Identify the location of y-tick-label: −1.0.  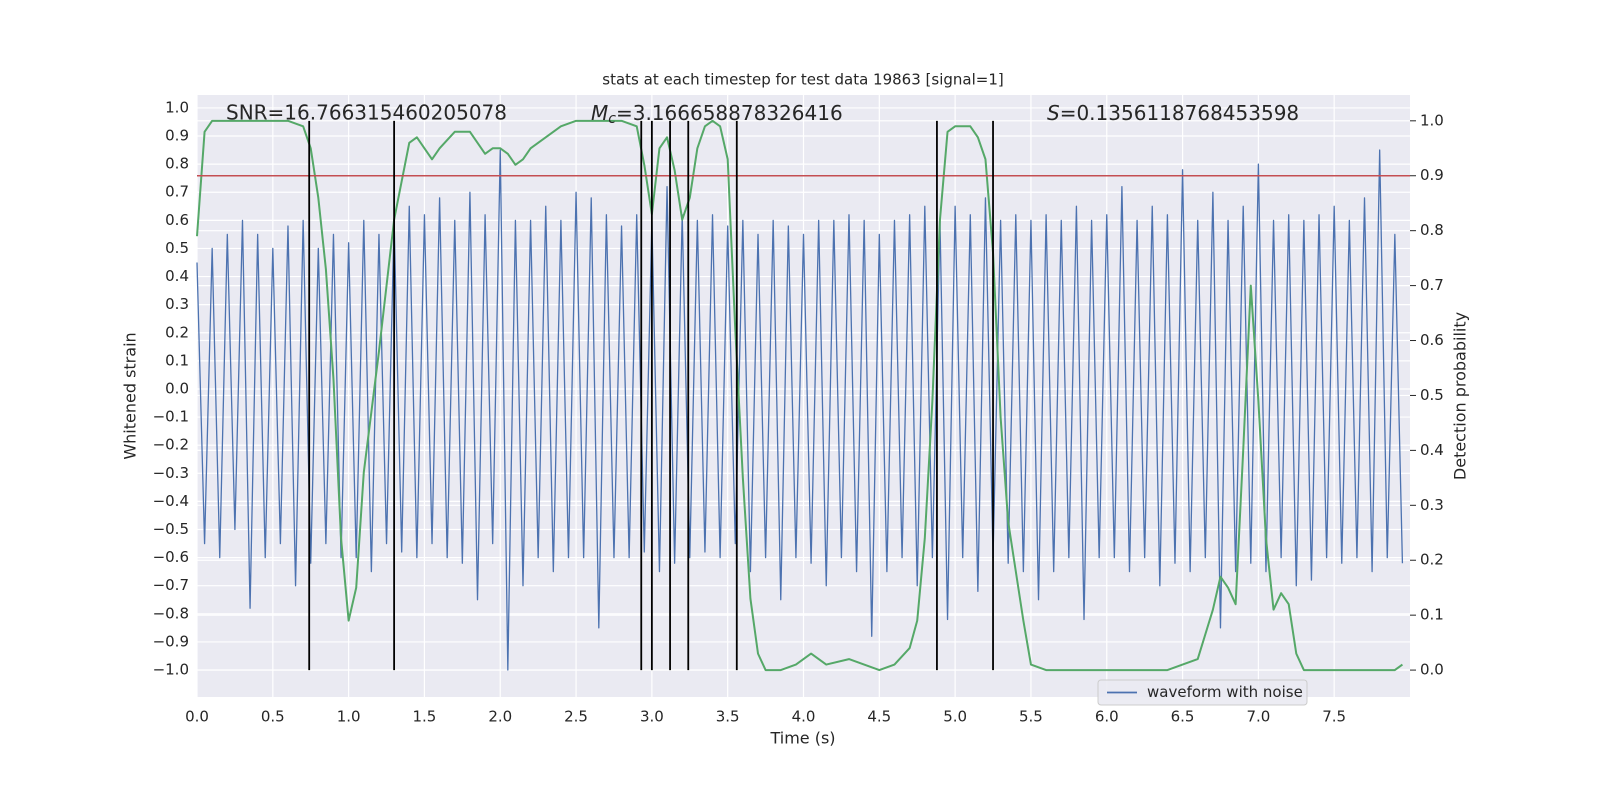
(171, 670).